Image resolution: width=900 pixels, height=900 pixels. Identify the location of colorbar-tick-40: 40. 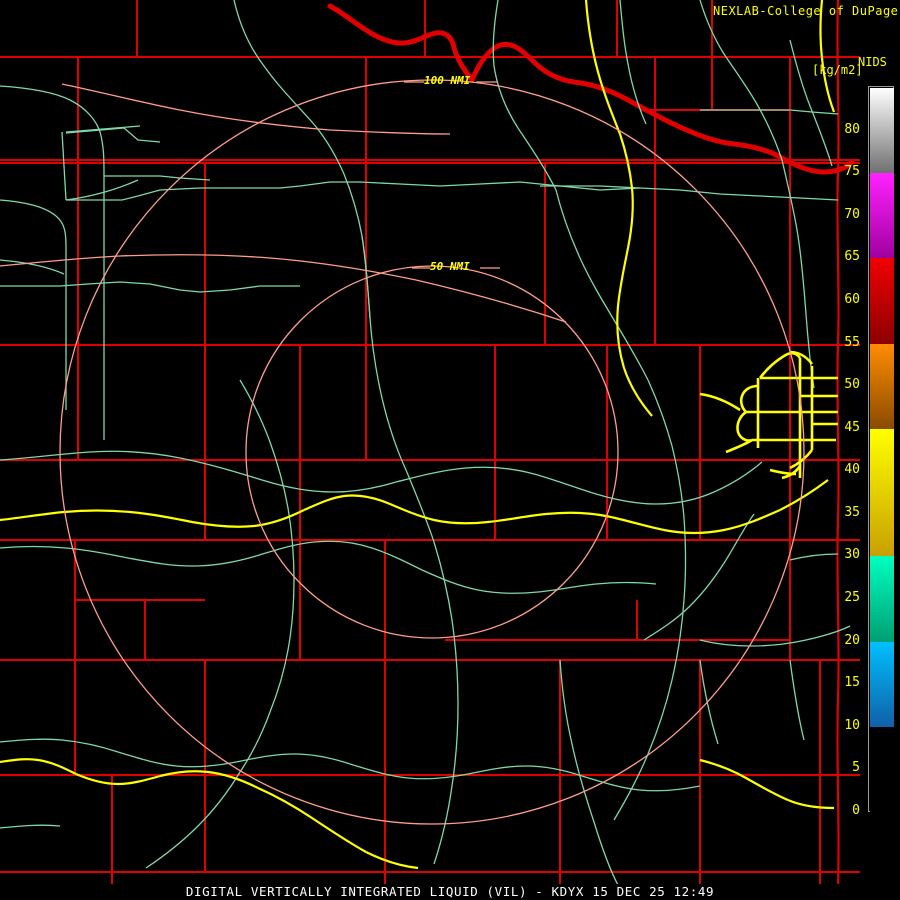
(852, 470).